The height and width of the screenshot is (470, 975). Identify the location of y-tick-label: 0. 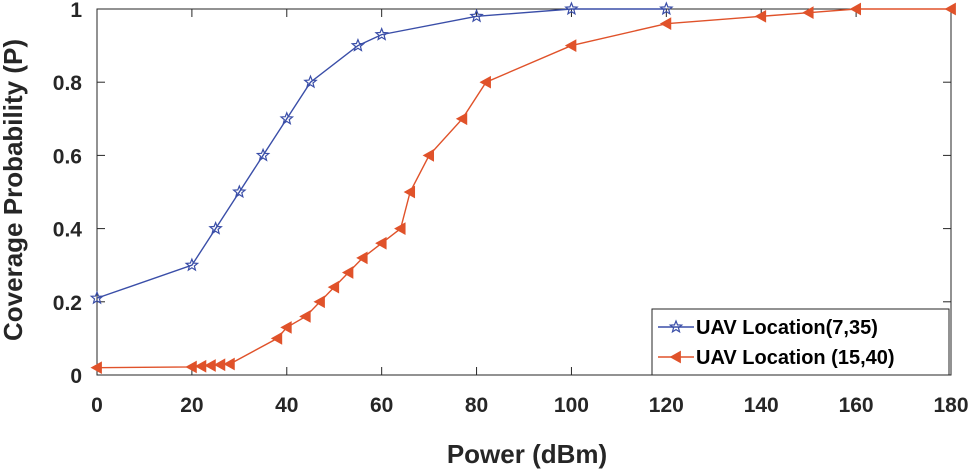
(76, 376).